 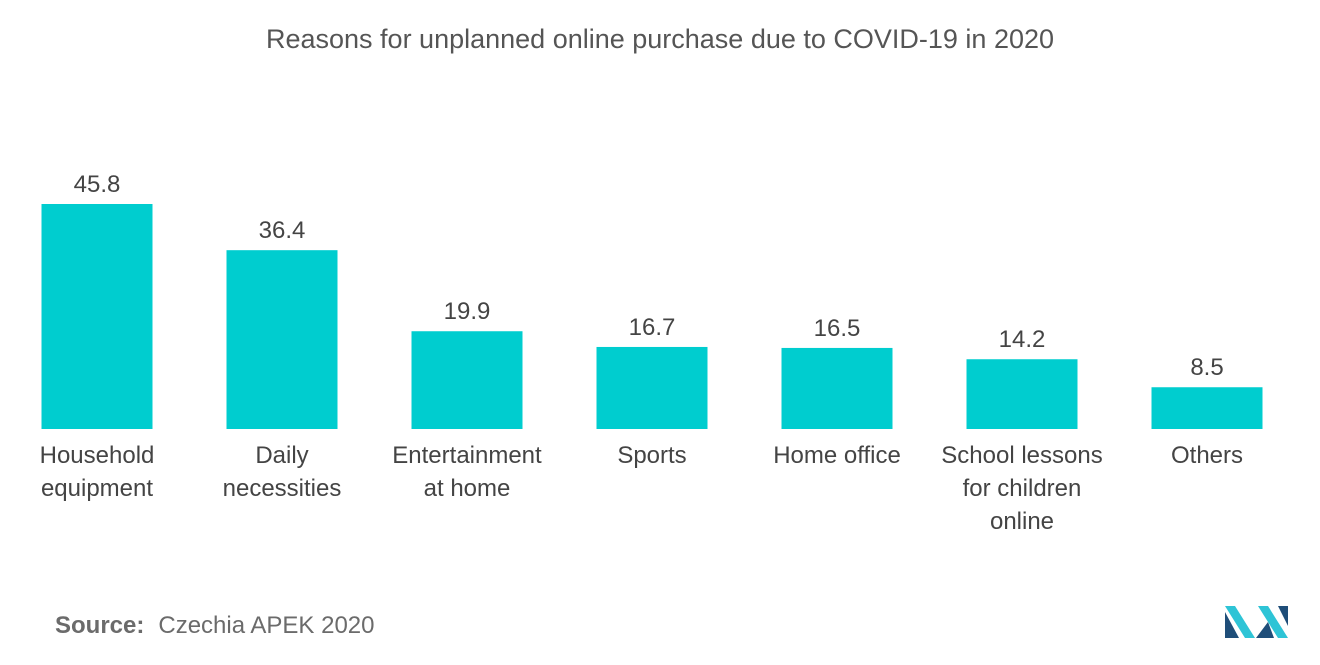 What do you see at coordinates (837, 328) in the screenshot?
I see `value-label-4: 16.5` at bounding box center [837, 328].